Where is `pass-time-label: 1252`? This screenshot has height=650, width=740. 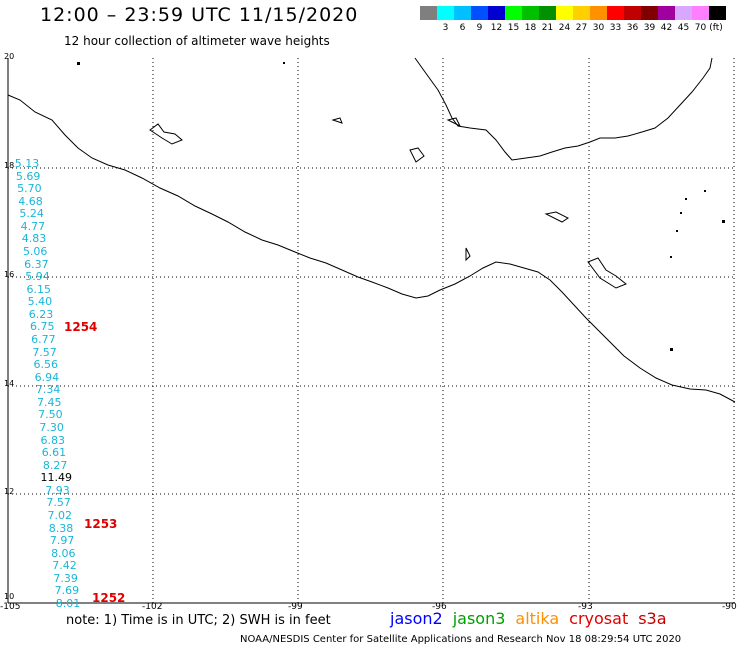
pass-time-label: 1252 is located at coordinates (109, 598).